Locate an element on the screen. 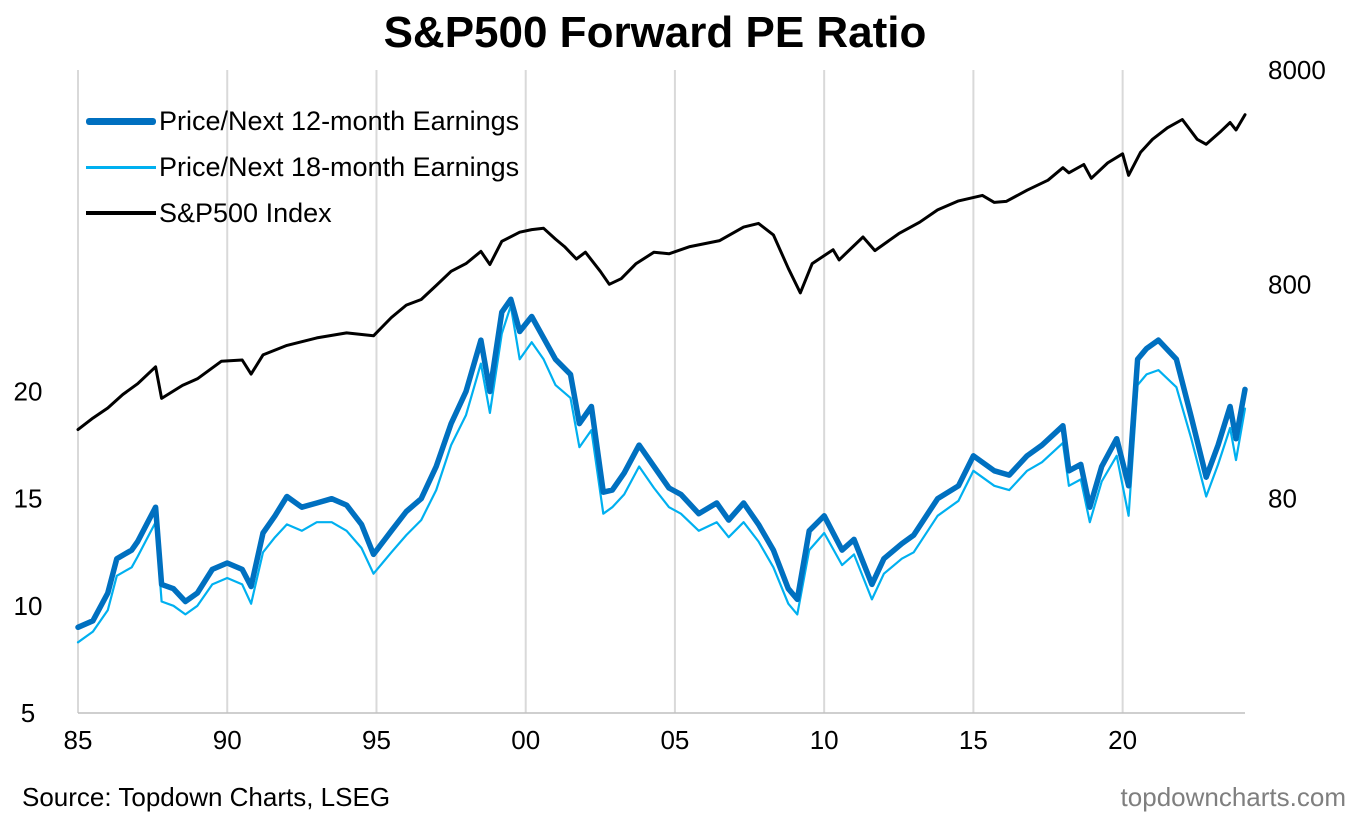  legend-swatch-spx is located at coordinates (121, 213).